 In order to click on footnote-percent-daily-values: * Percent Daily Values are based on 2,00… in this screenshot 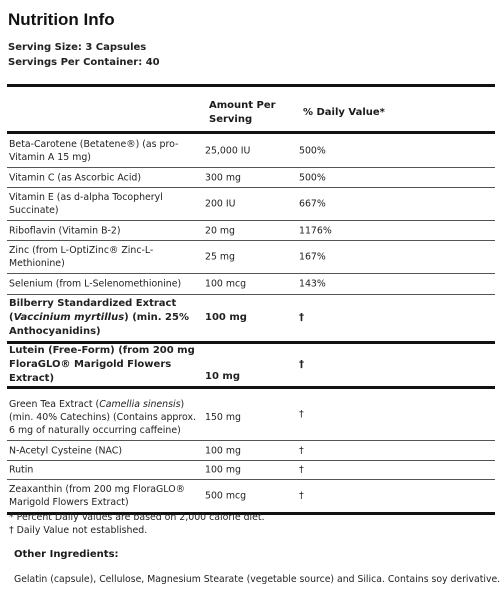, I will do `click(137, 517)`.